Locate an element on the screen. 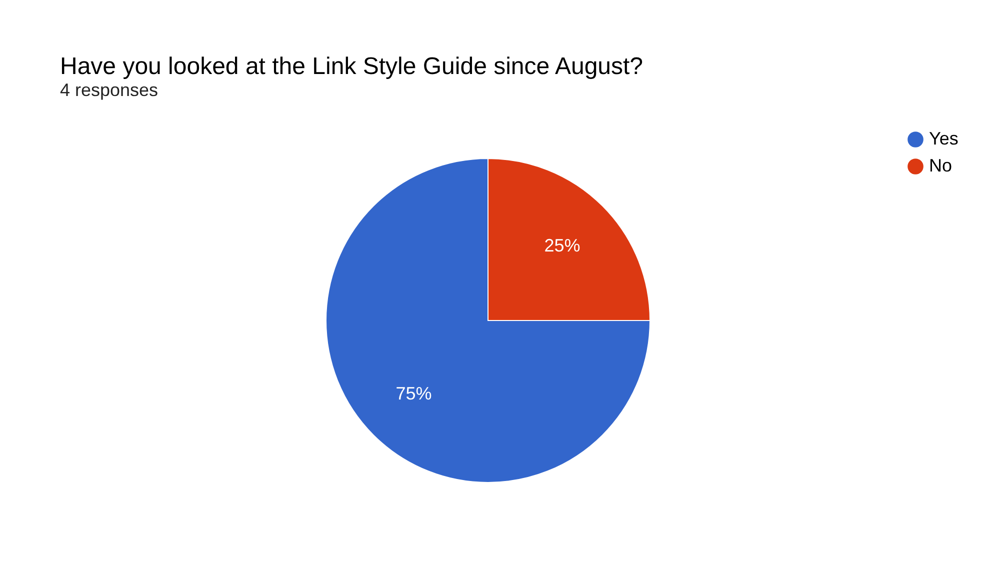  text: 4 responses is located at coordinates (109, 90).